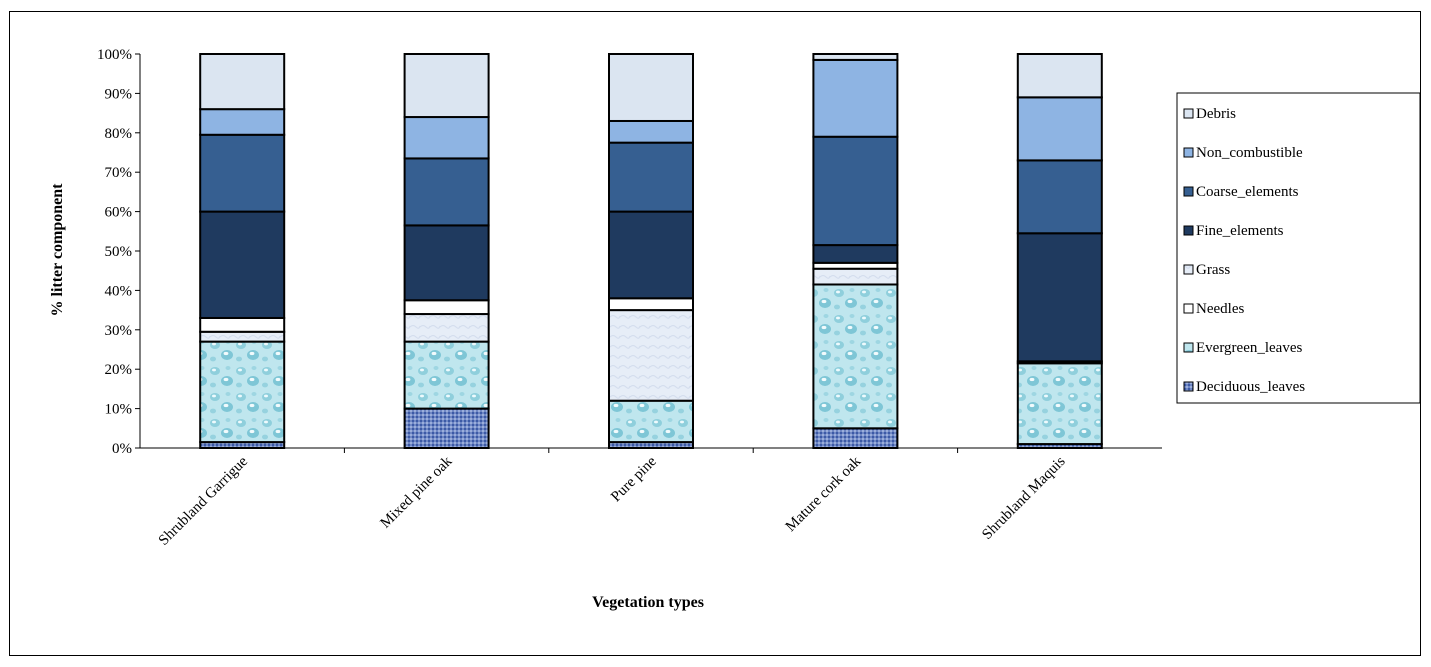 The image size is (1431, 667). I want to click on legend-item-debris: Debris, so click(1209, 114).